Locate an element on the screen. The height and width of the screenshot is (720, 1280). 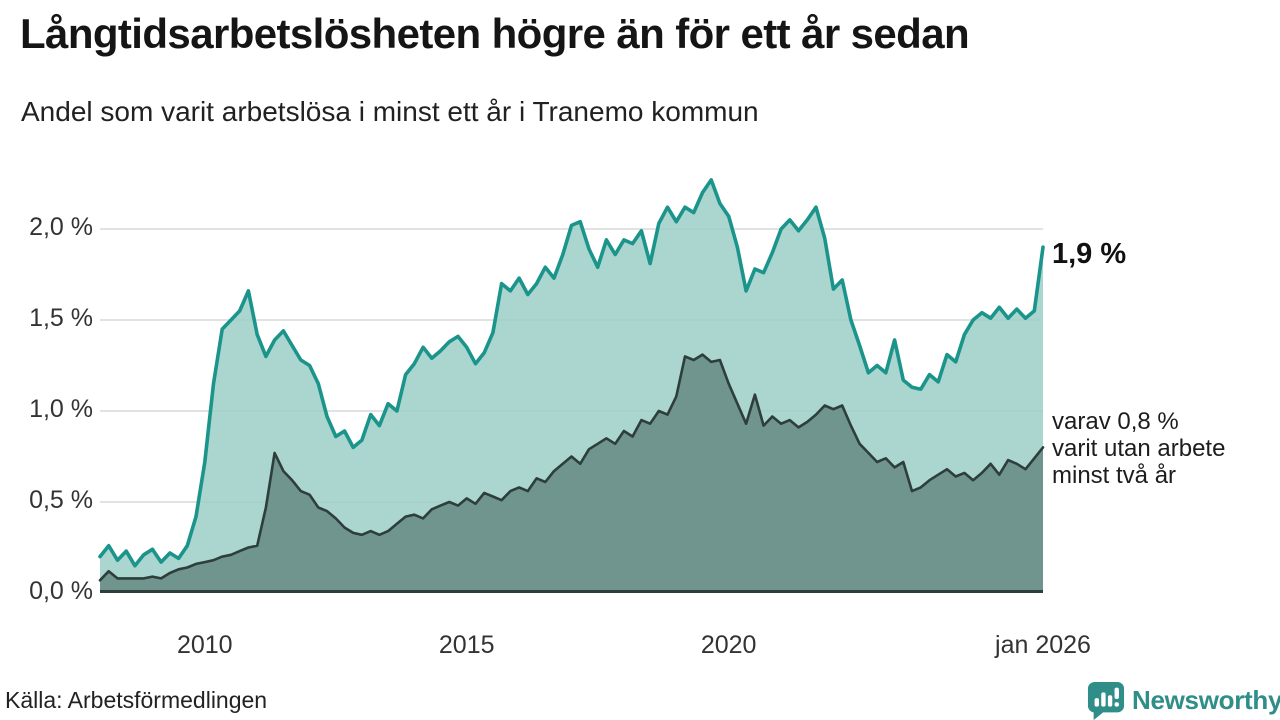
newsworthy-bubble-chart-icon is located at coordinates (1106, 700).